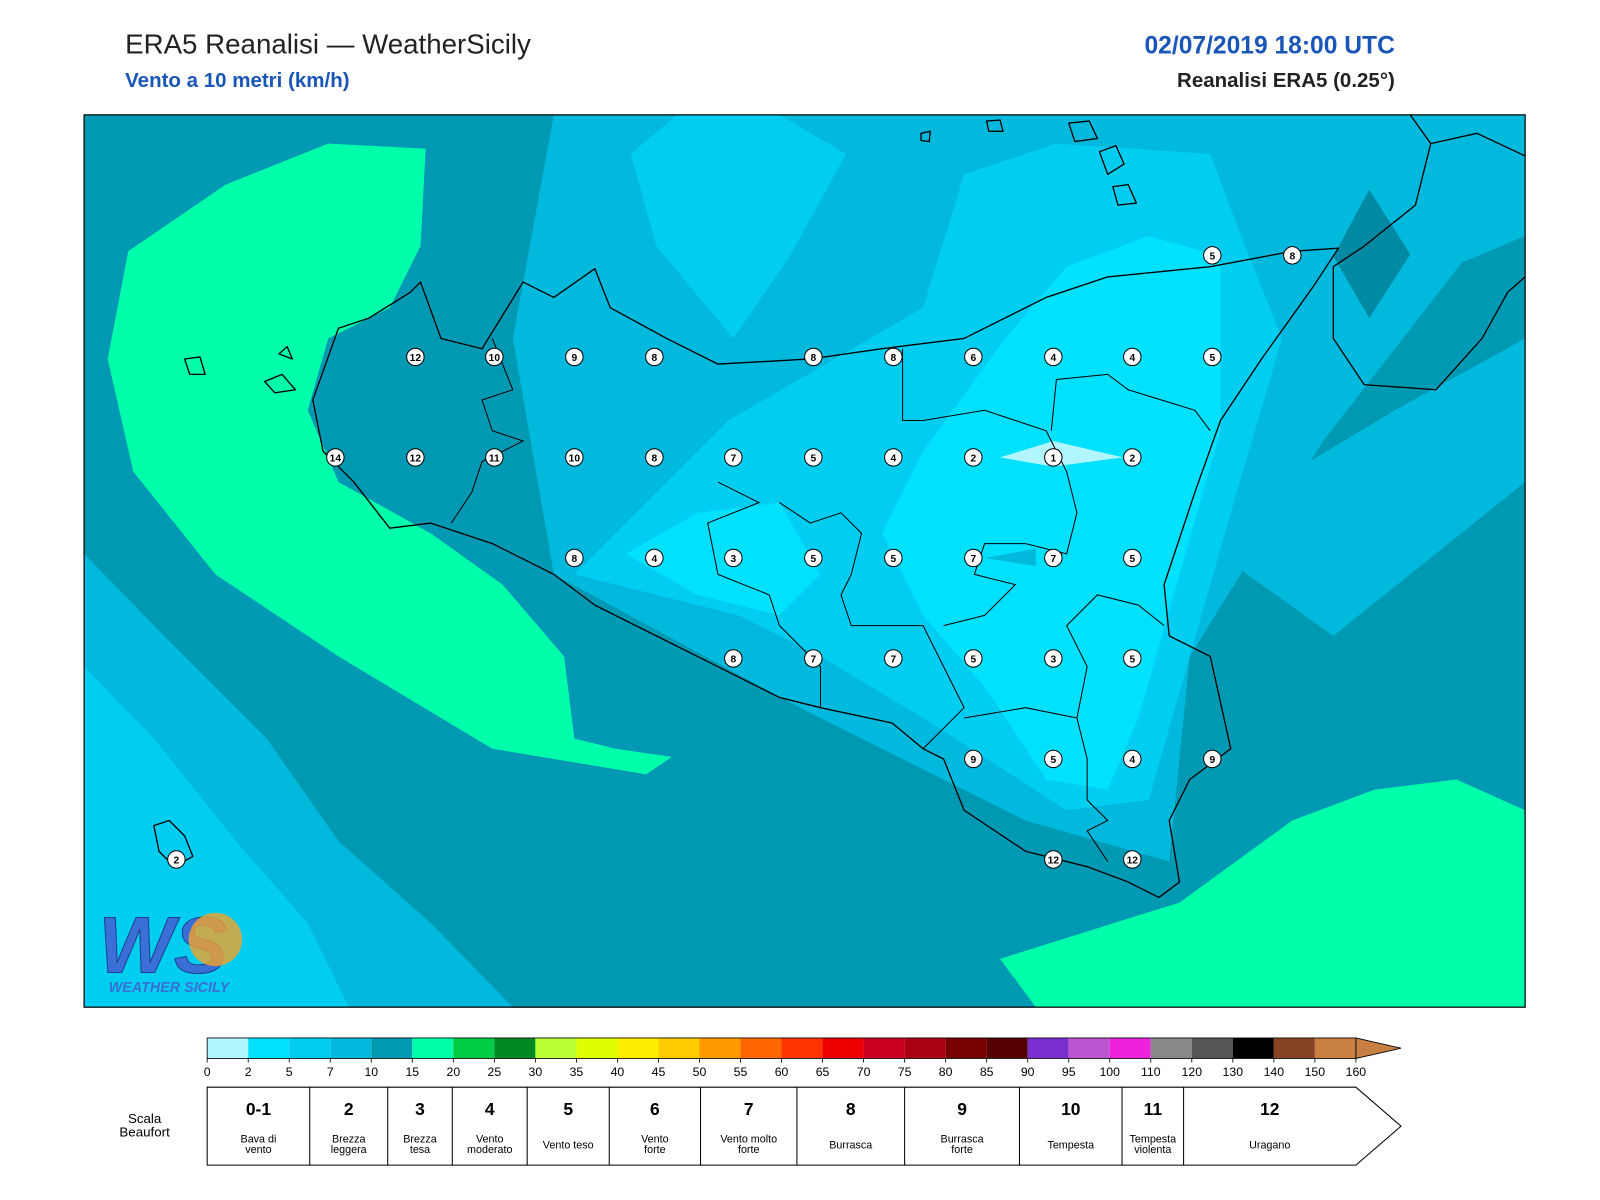 The image size is (1600, 1200). Describe the element at coordinates (655, 1109) in the screenshot. I see `beaufort-force: 6` at that location.